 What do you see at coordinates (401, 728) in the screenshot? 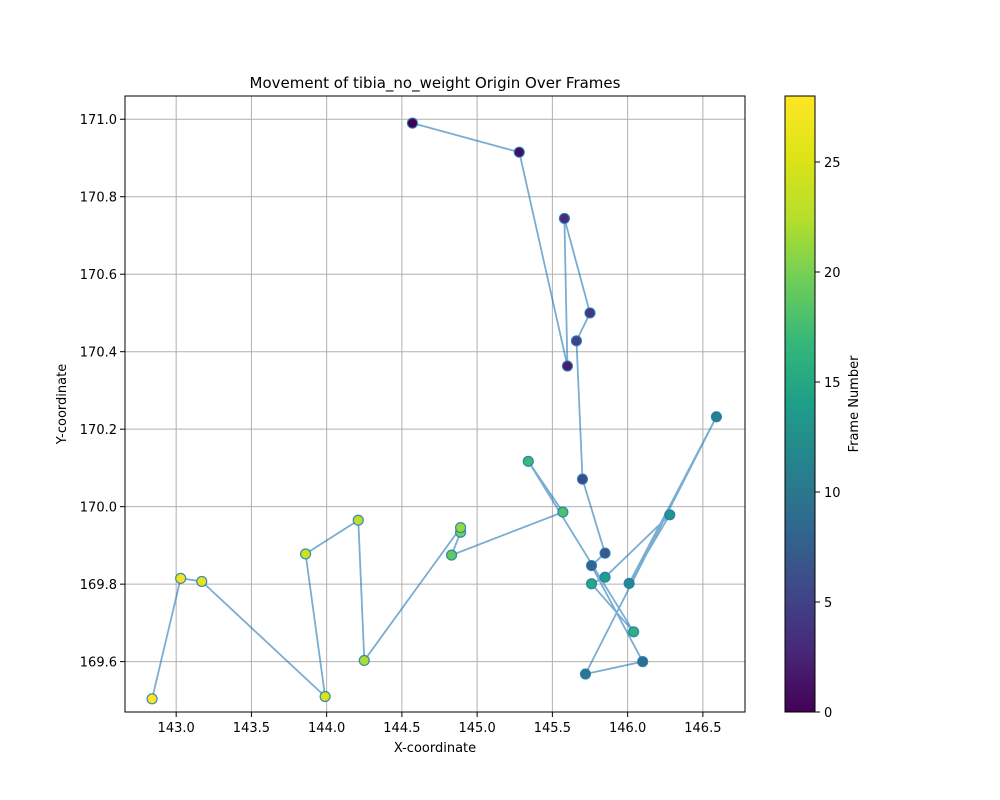
I see `x-tick-label: 144.5` at bounding box center [401, 728].